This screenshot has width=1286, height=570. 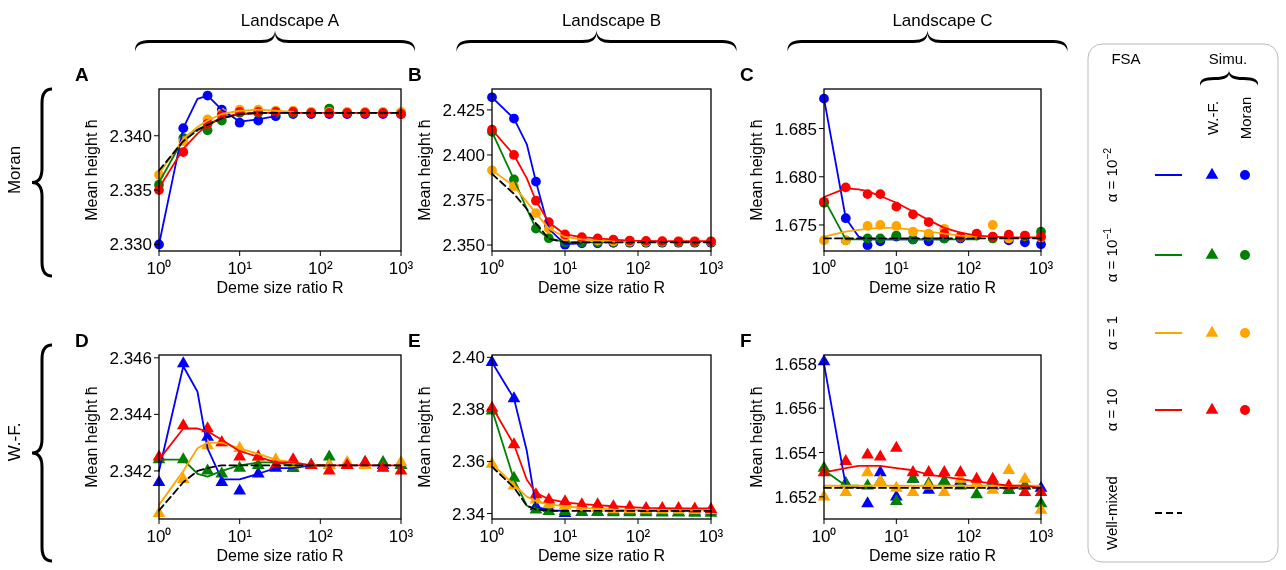 What do you see at coordinates (795, 129) in the screenshot?
I see `y-tick-label: 1.685` at bounding box center [795, 129].